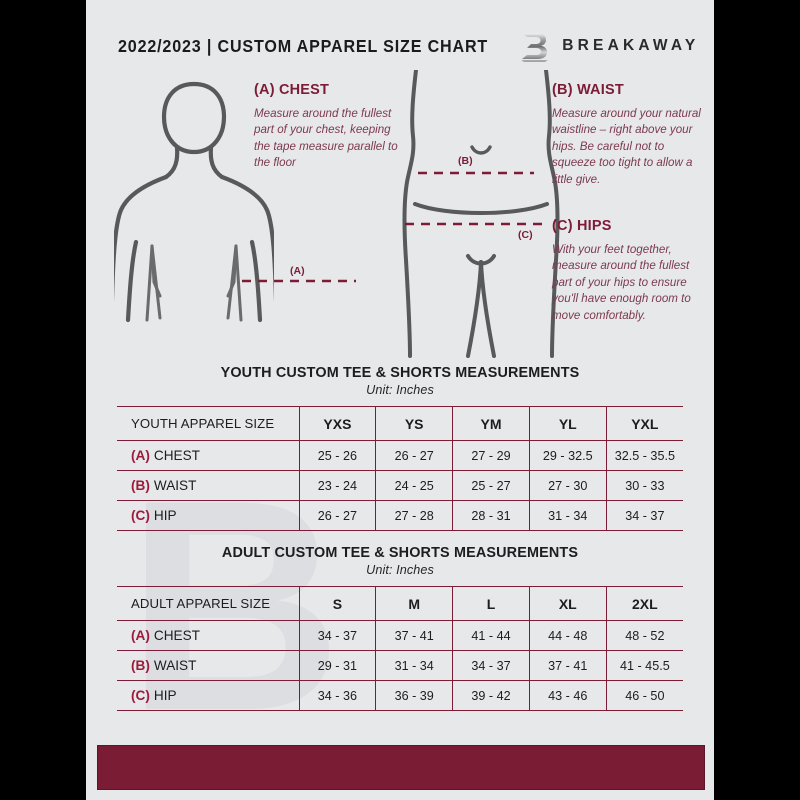 The height and width of the screenshot is (800, 800). Describe the element at coordinates (401, 767) in the screenshot. I see `footer-accent-bar` at that location.